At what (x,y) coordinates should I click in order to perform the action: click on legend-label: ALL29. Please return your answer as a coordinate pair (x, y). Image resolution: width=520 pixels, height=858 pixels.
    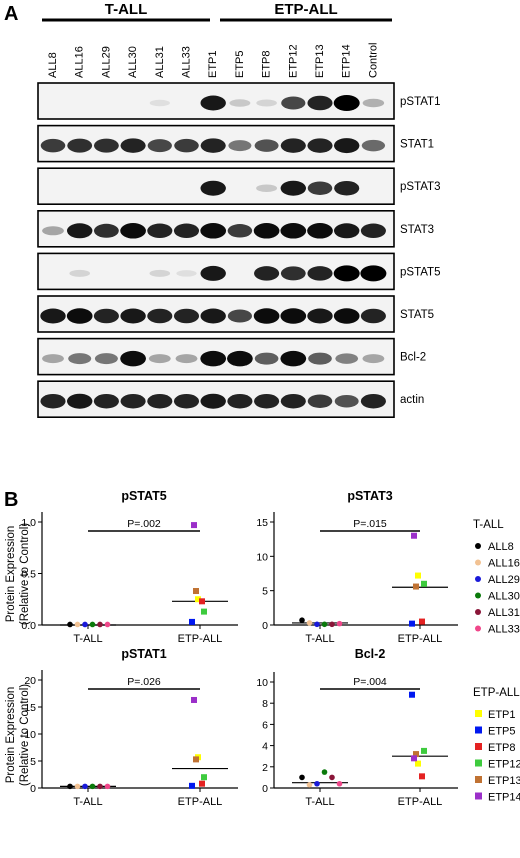
    Looking at the image, I should click on (504, 580).